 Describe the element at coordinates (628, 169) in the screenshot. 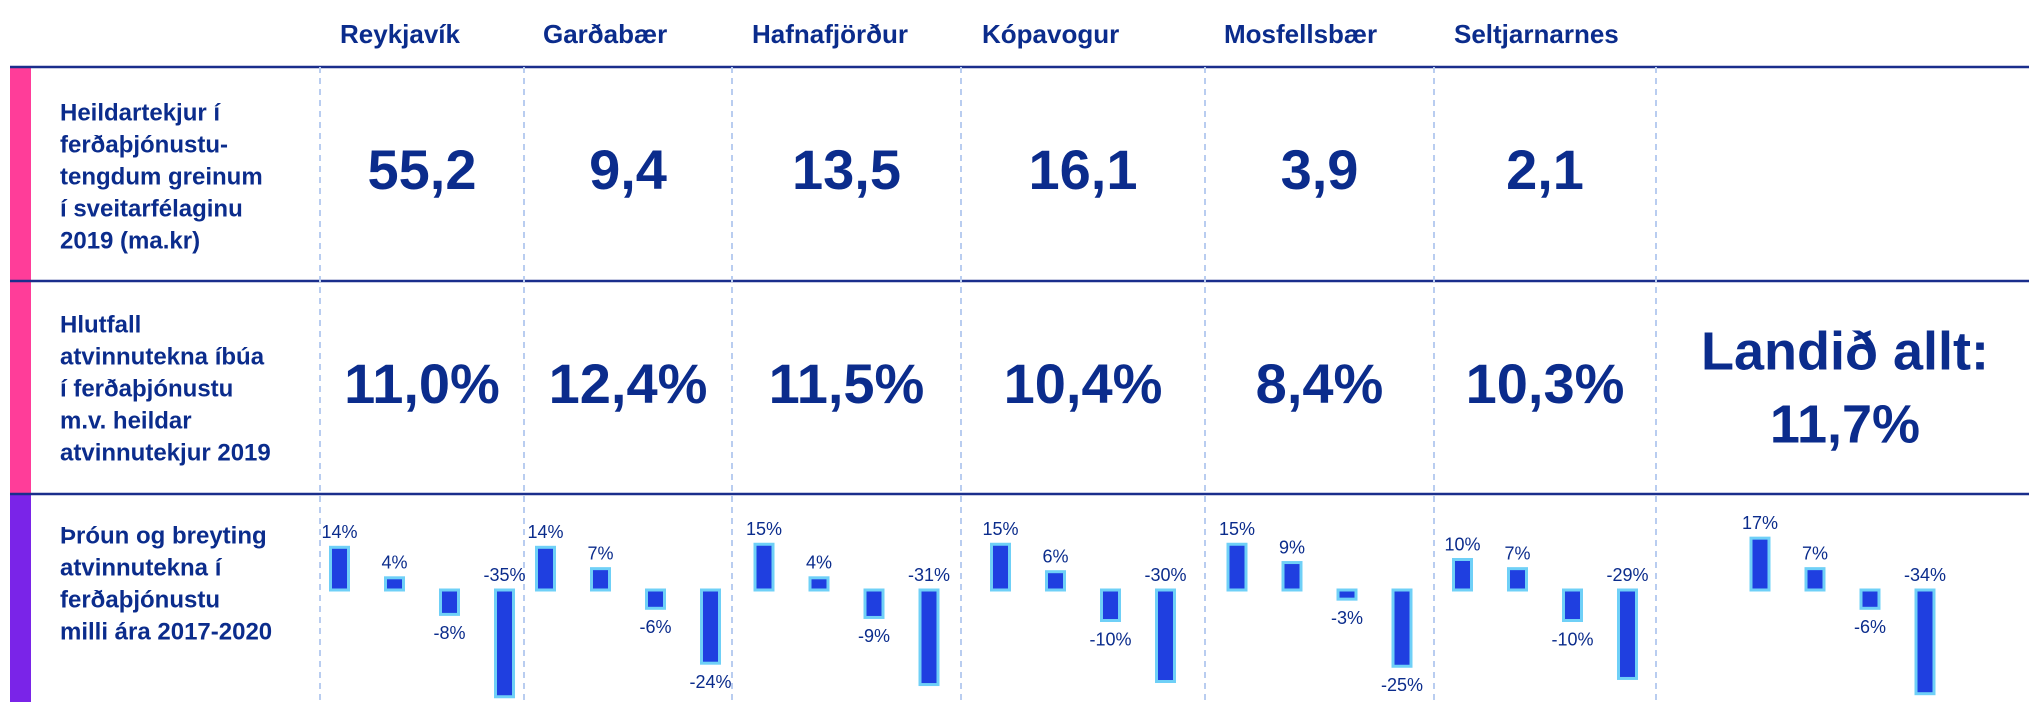

I see `big-value: 9,4` at that location.